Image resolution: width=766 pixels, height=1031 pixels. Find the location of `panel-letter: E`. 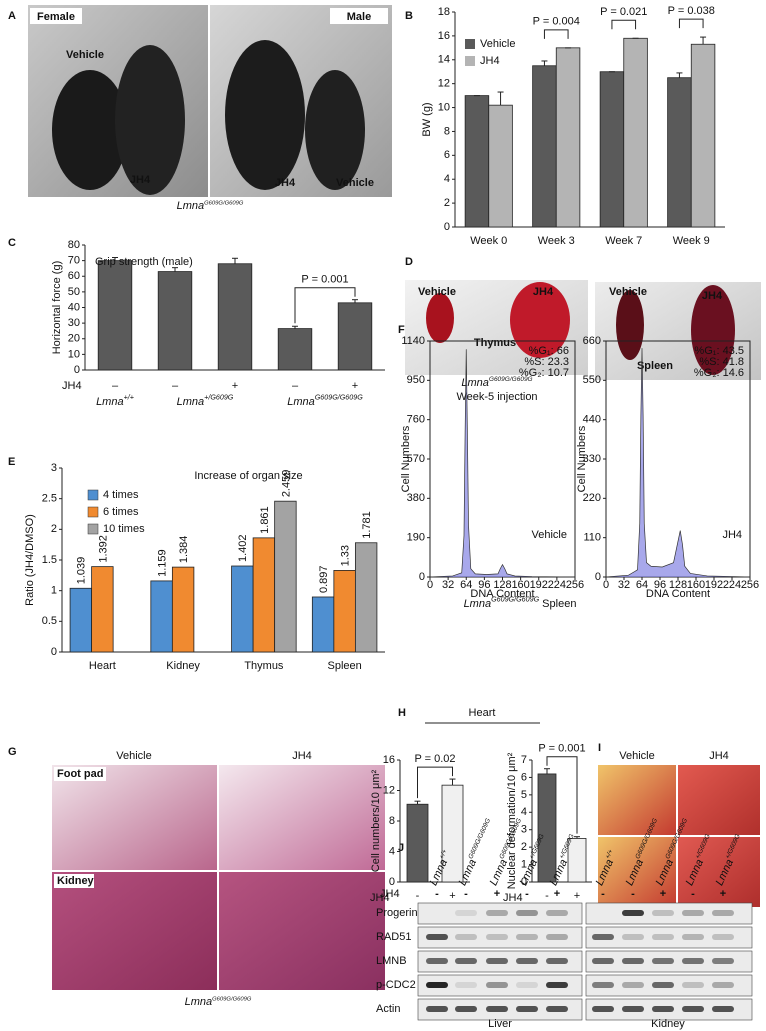

panel-letter: E is located at coordinates (11, 462).